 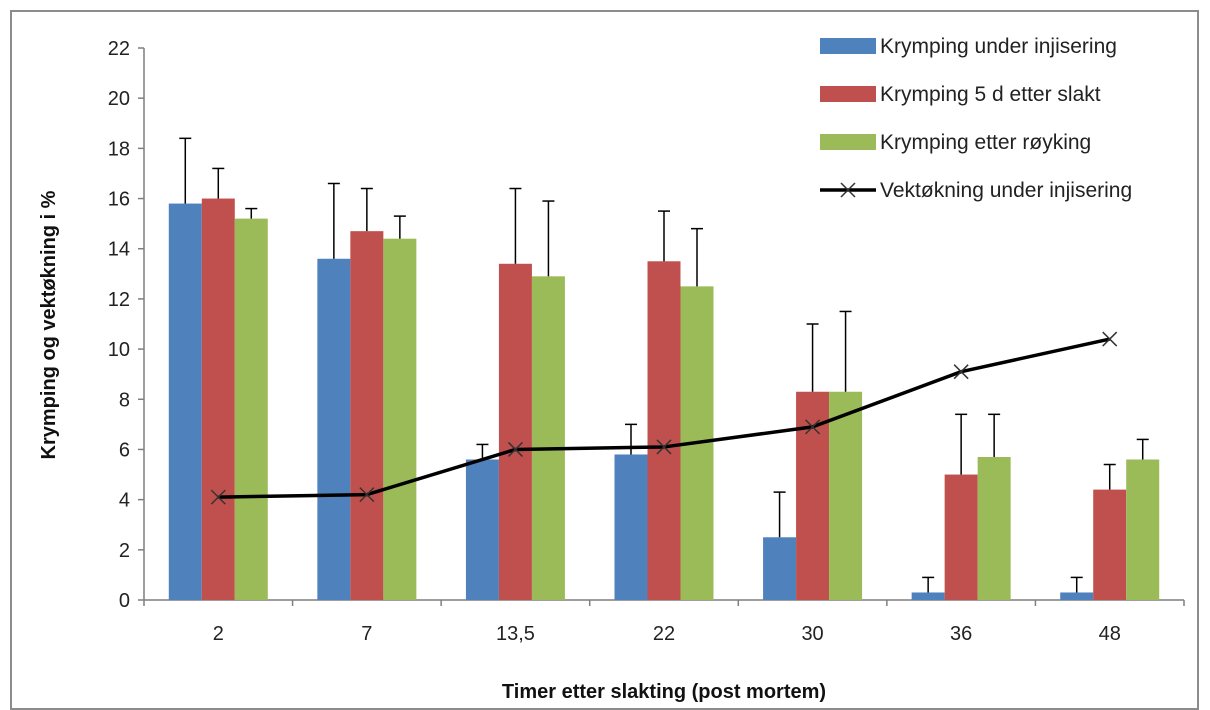 I want to click on y-tick-label: 8, so click(x=124, y=400).